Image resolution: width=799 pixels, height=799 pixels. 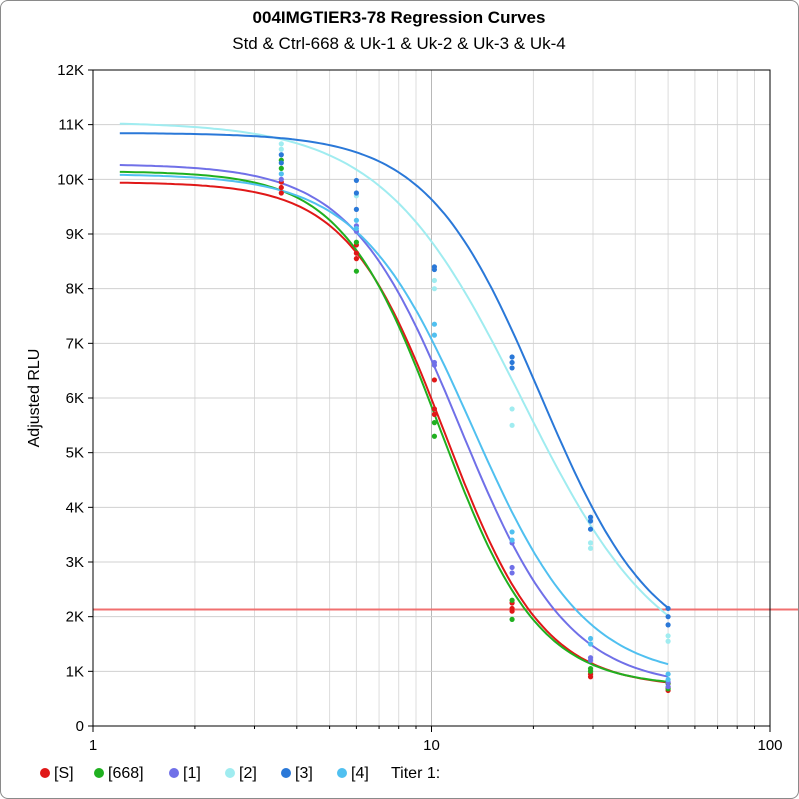 I want to click on y-tick-label: 6K, so click(x=75, y=398).